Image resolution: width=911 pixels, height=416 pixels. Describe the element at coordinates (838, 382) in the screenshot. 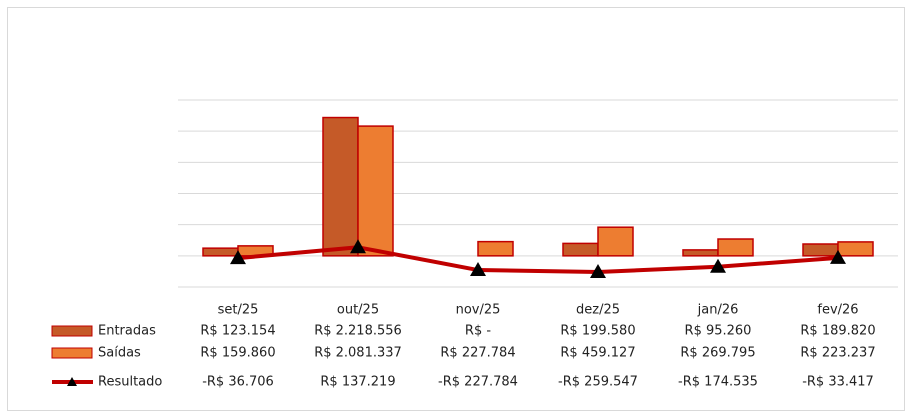

I see `data-table-cell: -R$ 33.417` at that location.